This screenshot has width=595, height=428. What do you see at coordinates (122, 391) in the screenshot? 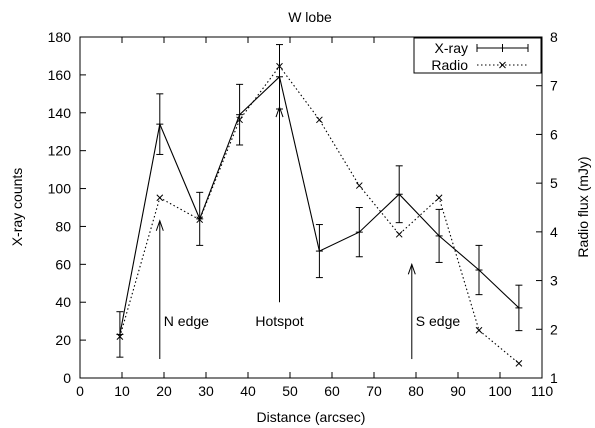
I see `x-tick-label: 10` at bounding box center [122, 391].